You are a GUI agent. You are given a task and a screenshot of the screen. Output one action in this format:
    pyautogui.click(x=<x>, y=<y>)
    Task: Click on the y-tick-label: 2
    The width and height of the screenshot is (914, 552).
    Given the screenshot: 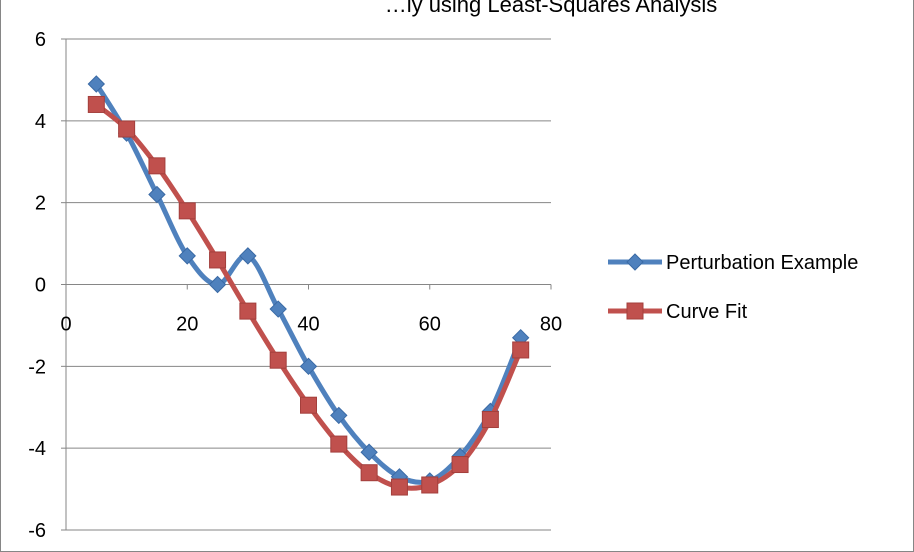 What is the action you would take?
    pyautogui.click(x=40, y=204)
    